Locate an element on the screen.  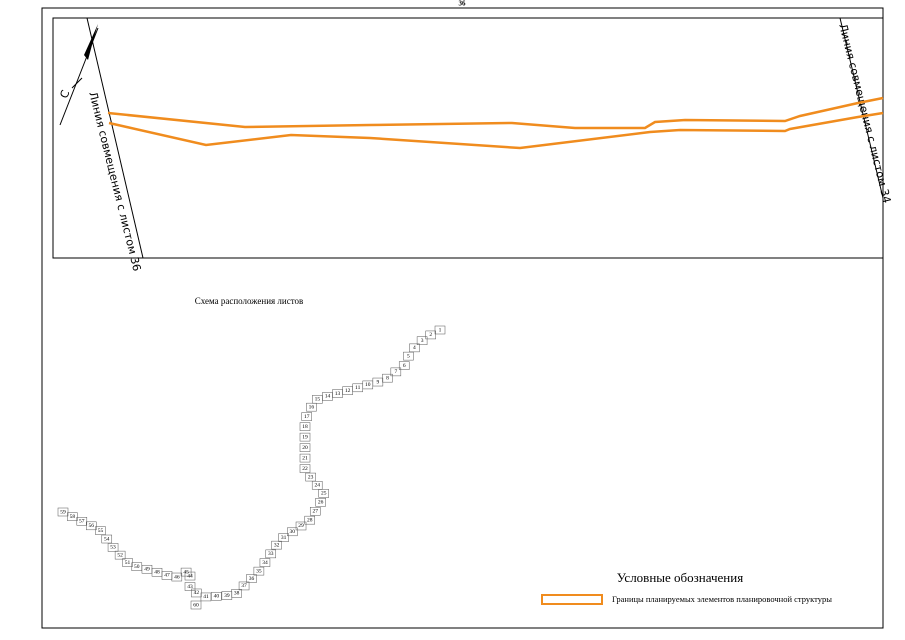
sheet-label: 5 is located at coordinates (408, 356).